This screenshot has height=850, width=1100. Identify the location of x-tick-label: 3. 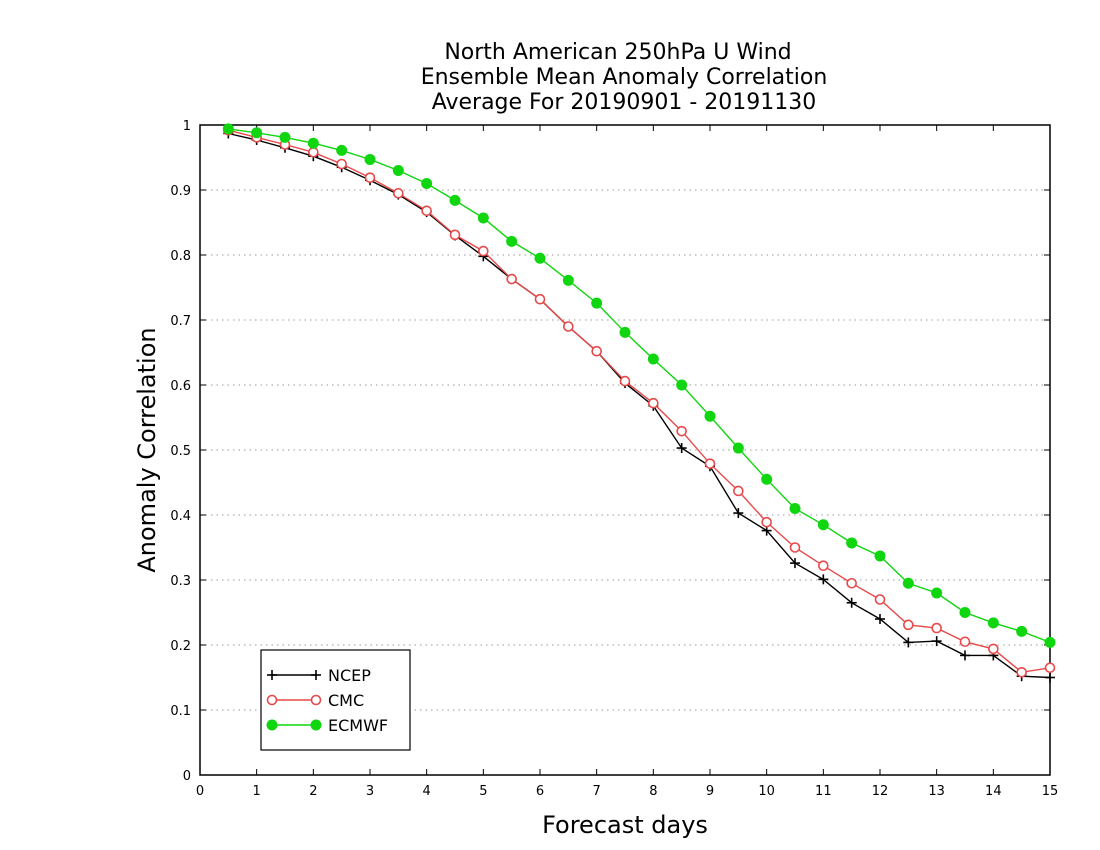
(370, 791).